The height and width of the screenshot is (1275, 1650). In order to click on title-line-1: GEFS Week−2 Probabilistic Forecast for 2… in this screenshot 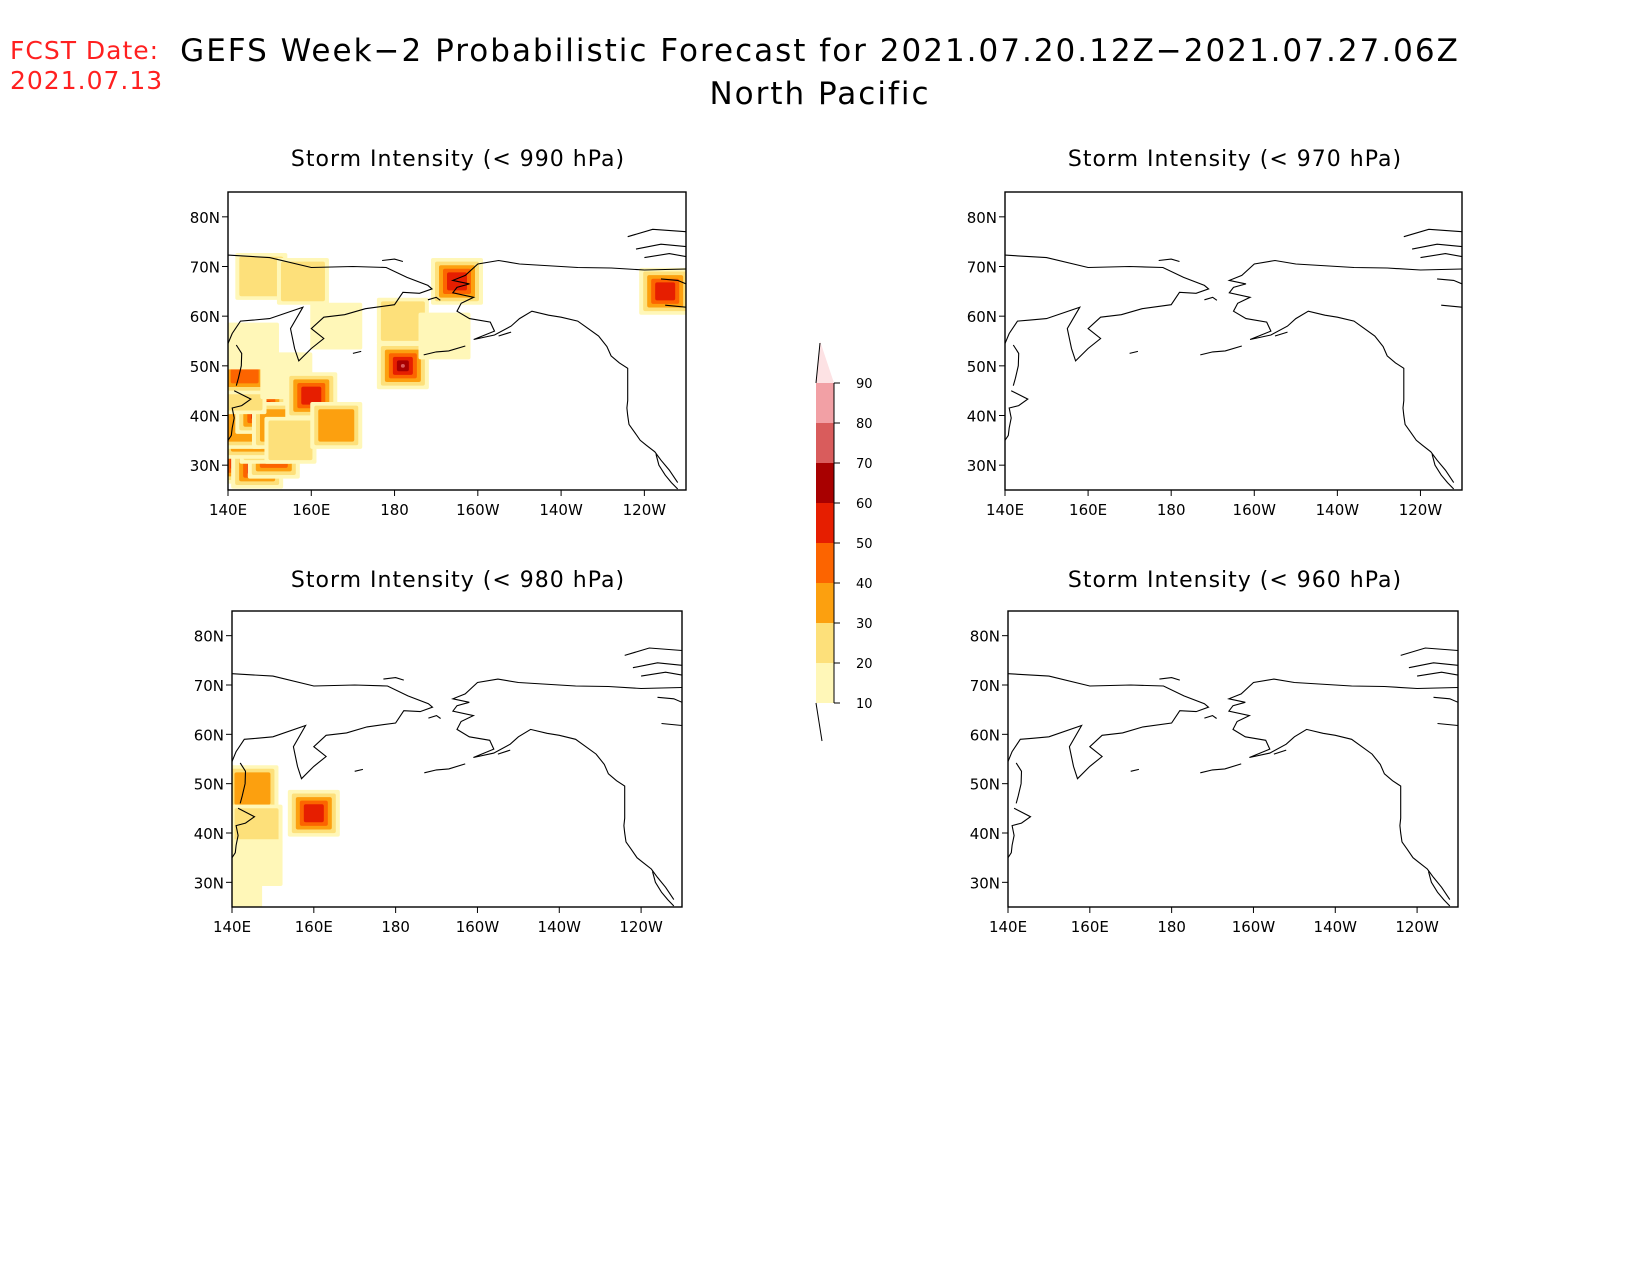, I will do `click(820, 51)`.